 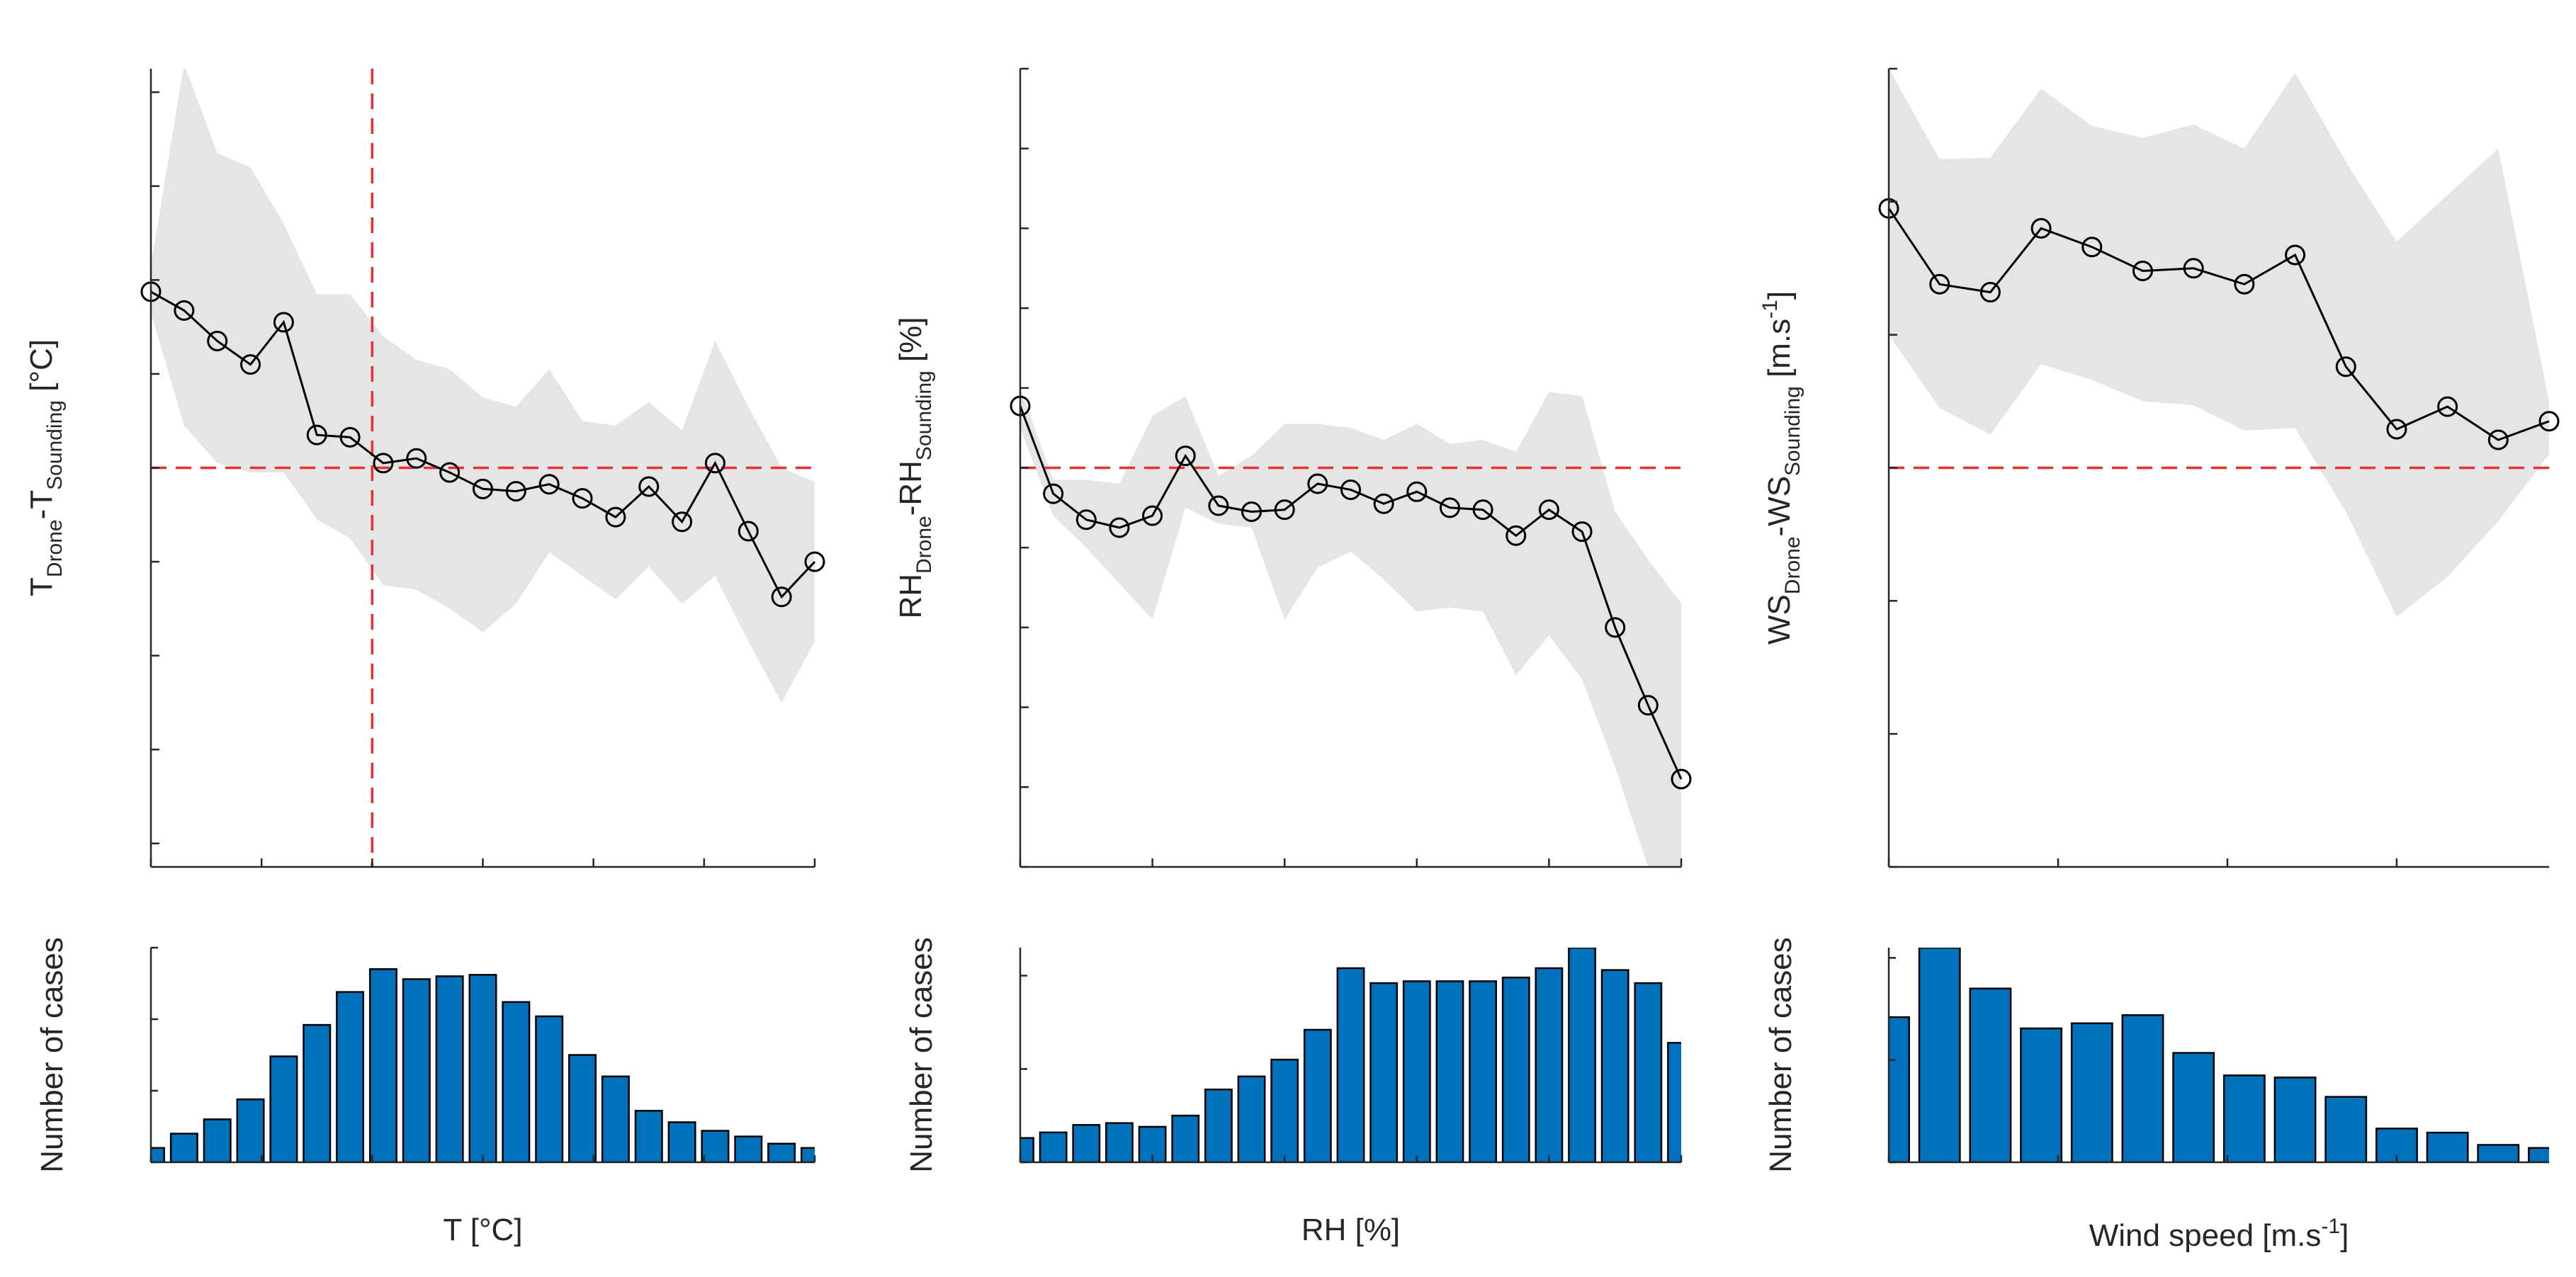 I want to click on humidity-y-label-part: Sounding, so click(x=924, y=415).